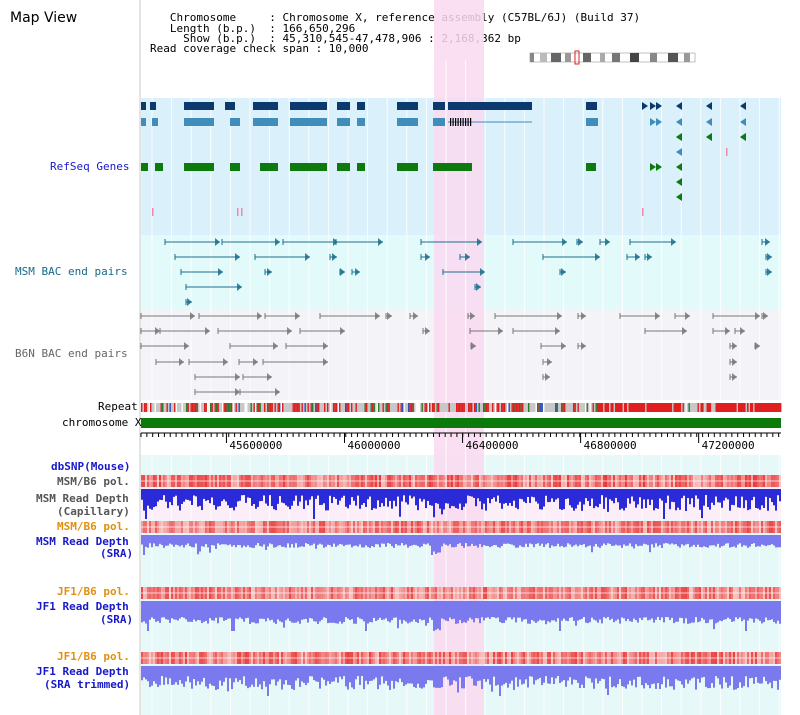  Describe the element at coordinates (82, 498) in the screenshot. I see `msm-depth-capillary-label: MSM Read Depth` at that location.